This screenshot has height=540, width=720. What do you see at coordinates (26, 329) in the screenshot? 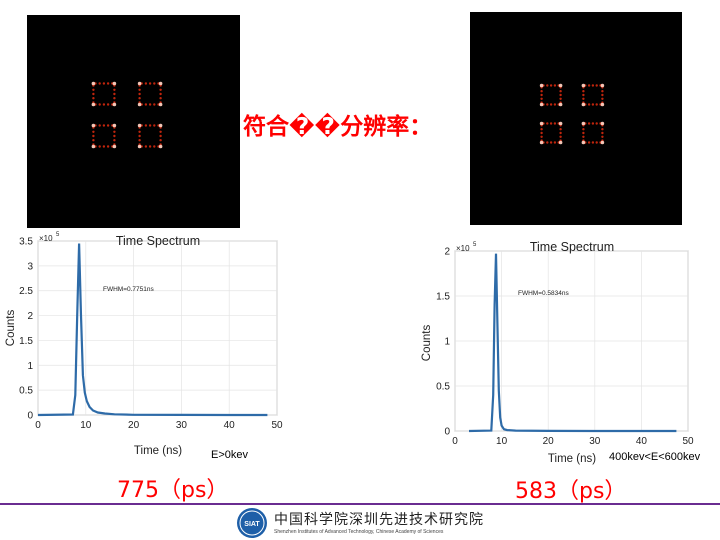
I see `y-tick-labels: 0 0.5 1 1.5 2 2.5 3 3.5` at bounding box center [26, 329].